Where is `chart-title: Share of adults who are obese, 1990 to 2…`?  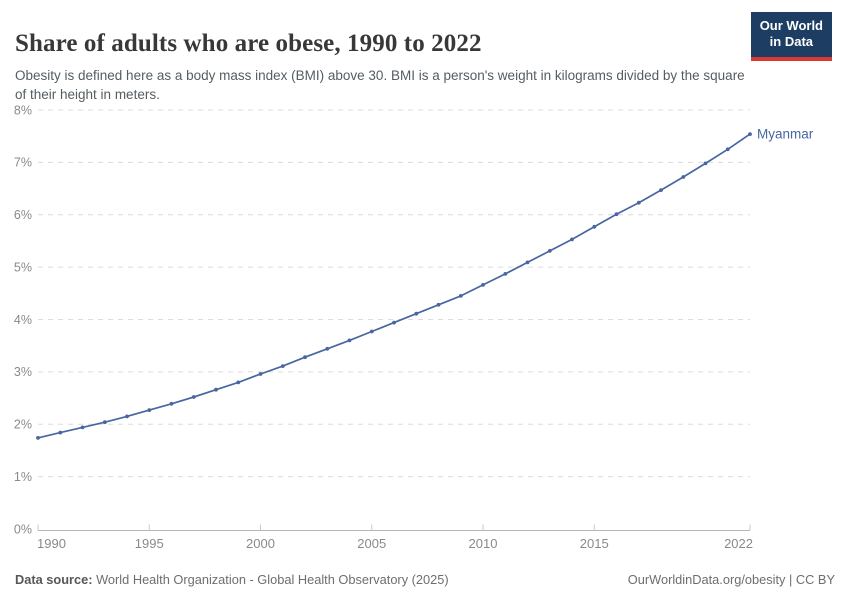
chart-title: Share of adults who are obese, 1990 to 2… is located at coordinates (248, 43).